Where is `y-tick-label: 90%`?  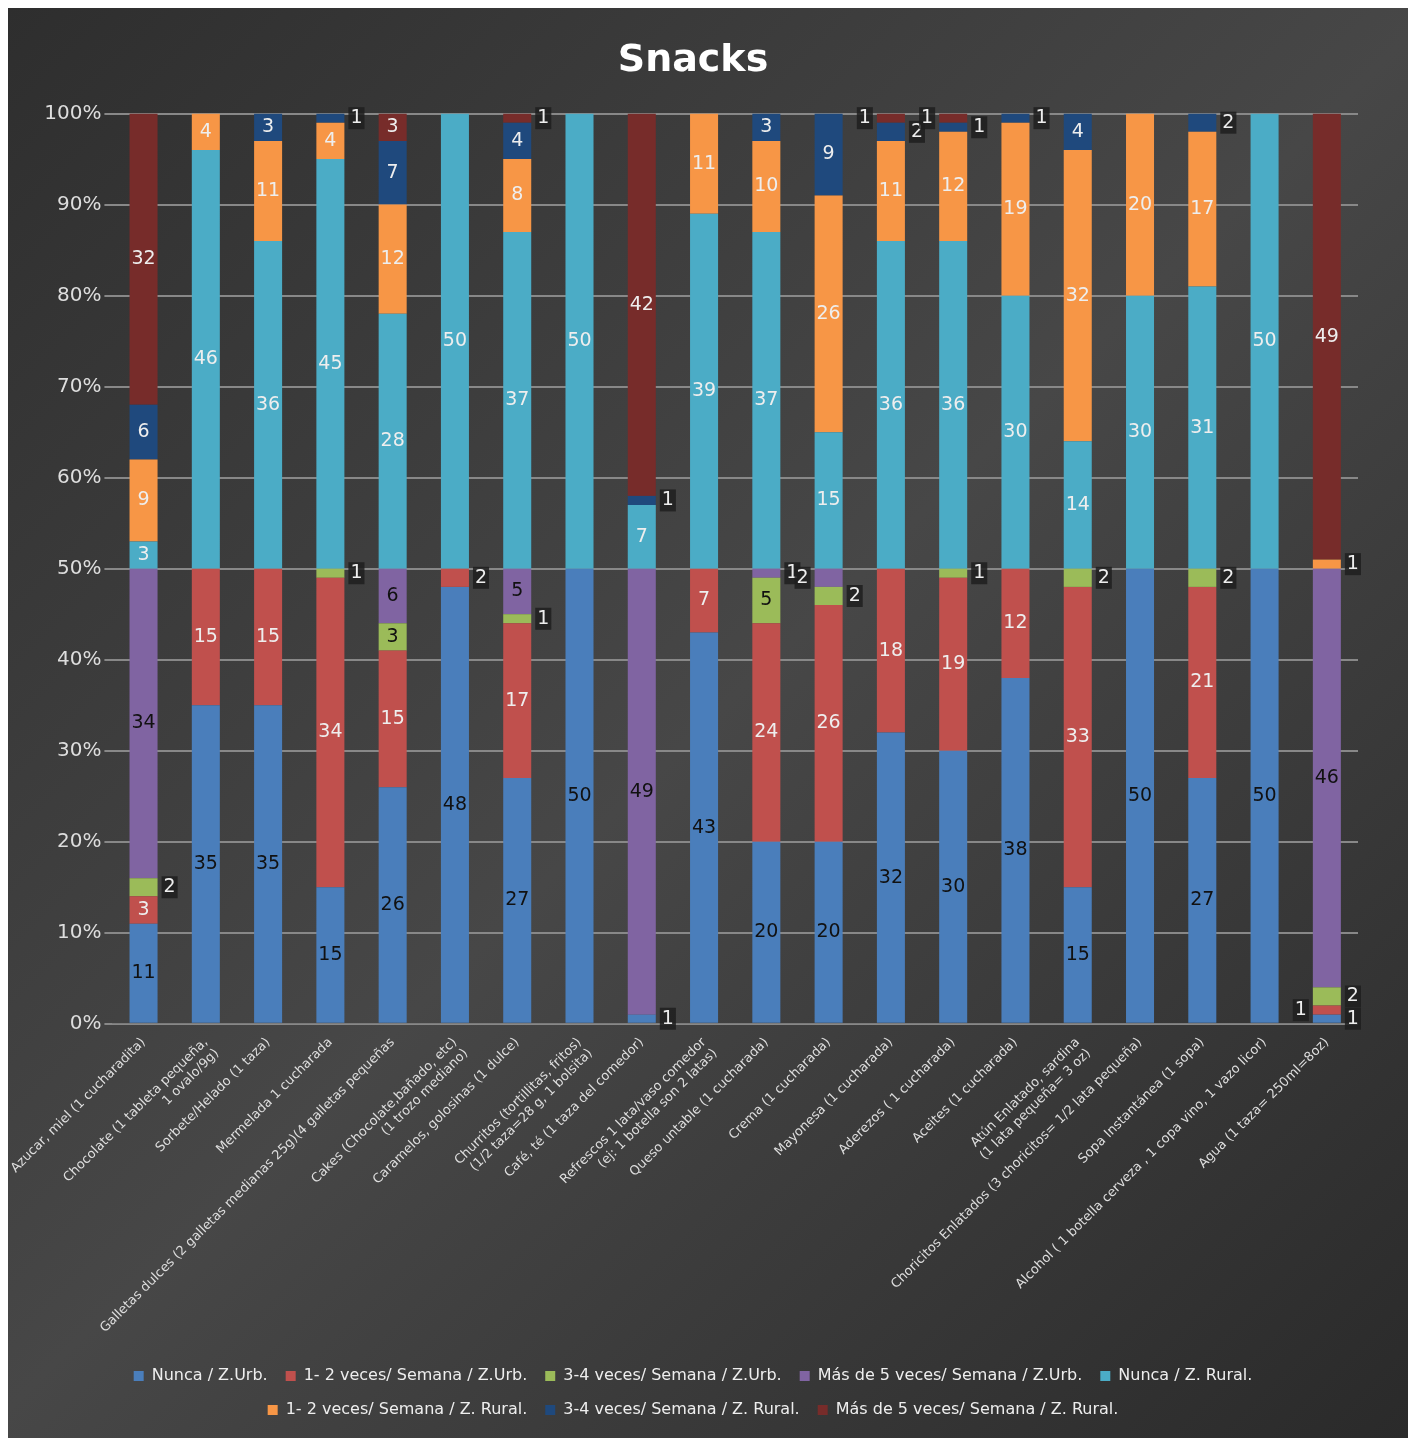 y-tick-label: 90% is located at coordinates (79, 202).